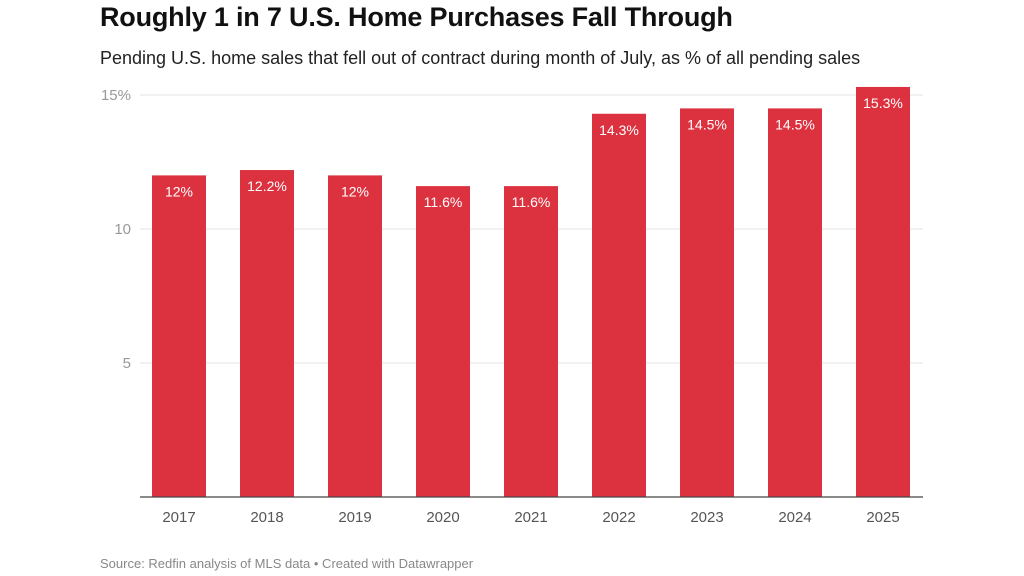  What do you see at coordinates (619, 305) in the screenshot?
I see `bar-2022` at bounding box center [619, 305].